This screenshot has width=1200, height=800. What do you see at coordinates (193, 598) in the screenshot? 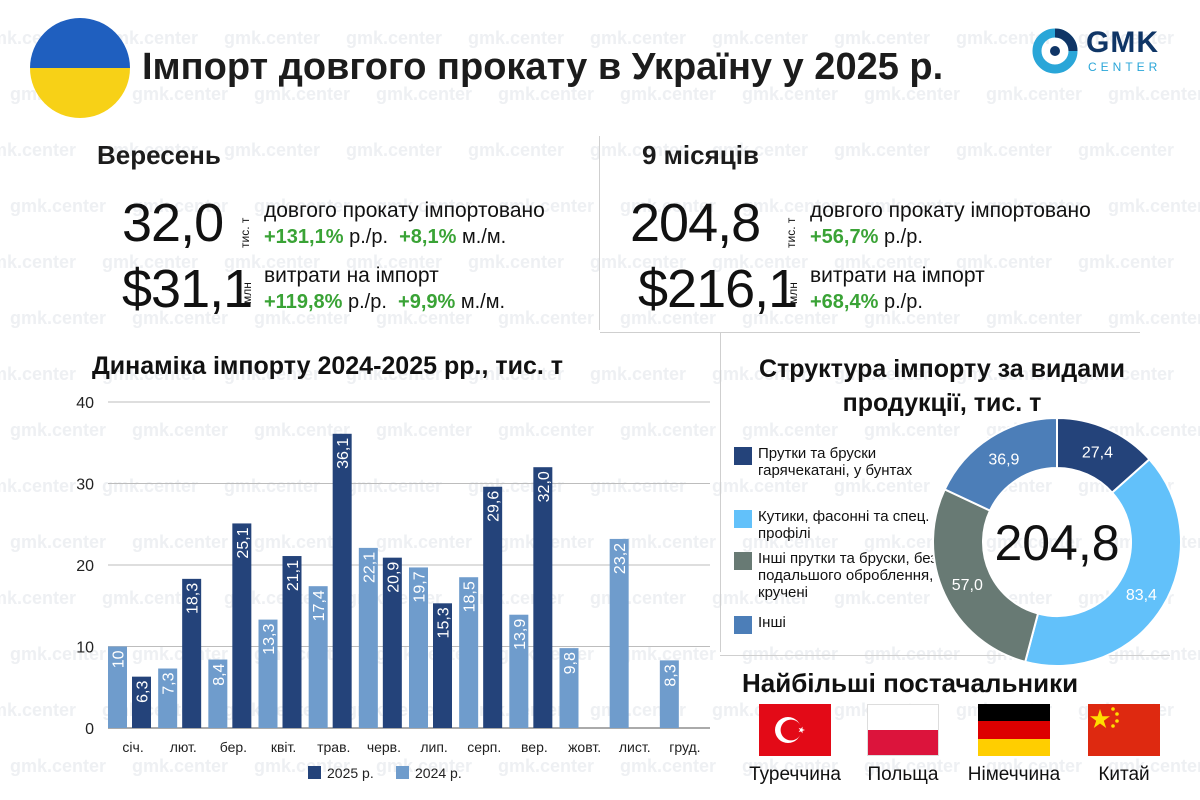
I see `bar-data-label: 18,3` at bounding box center [193, 598].